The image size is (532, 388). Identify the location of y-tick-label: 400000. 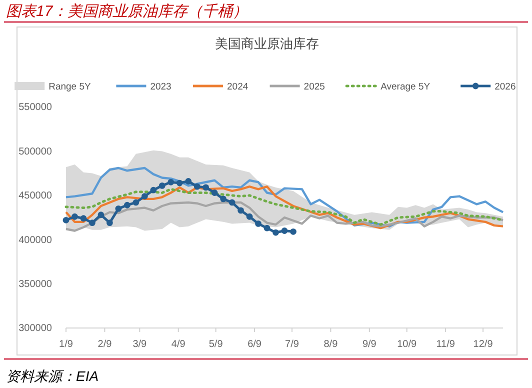
(35, 240).